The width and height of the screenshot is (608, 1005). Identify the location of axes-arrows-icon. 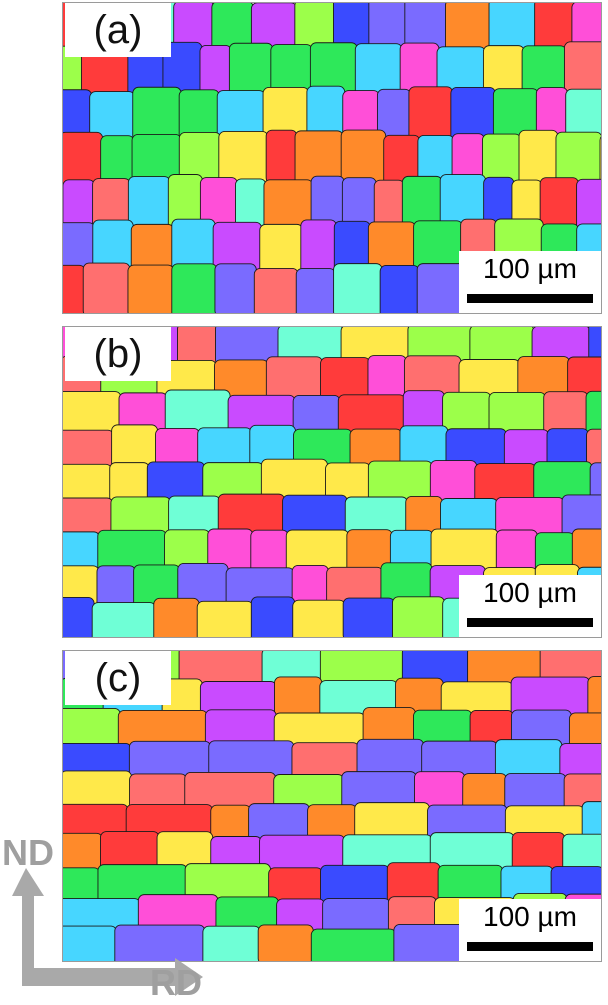
(107, 932).